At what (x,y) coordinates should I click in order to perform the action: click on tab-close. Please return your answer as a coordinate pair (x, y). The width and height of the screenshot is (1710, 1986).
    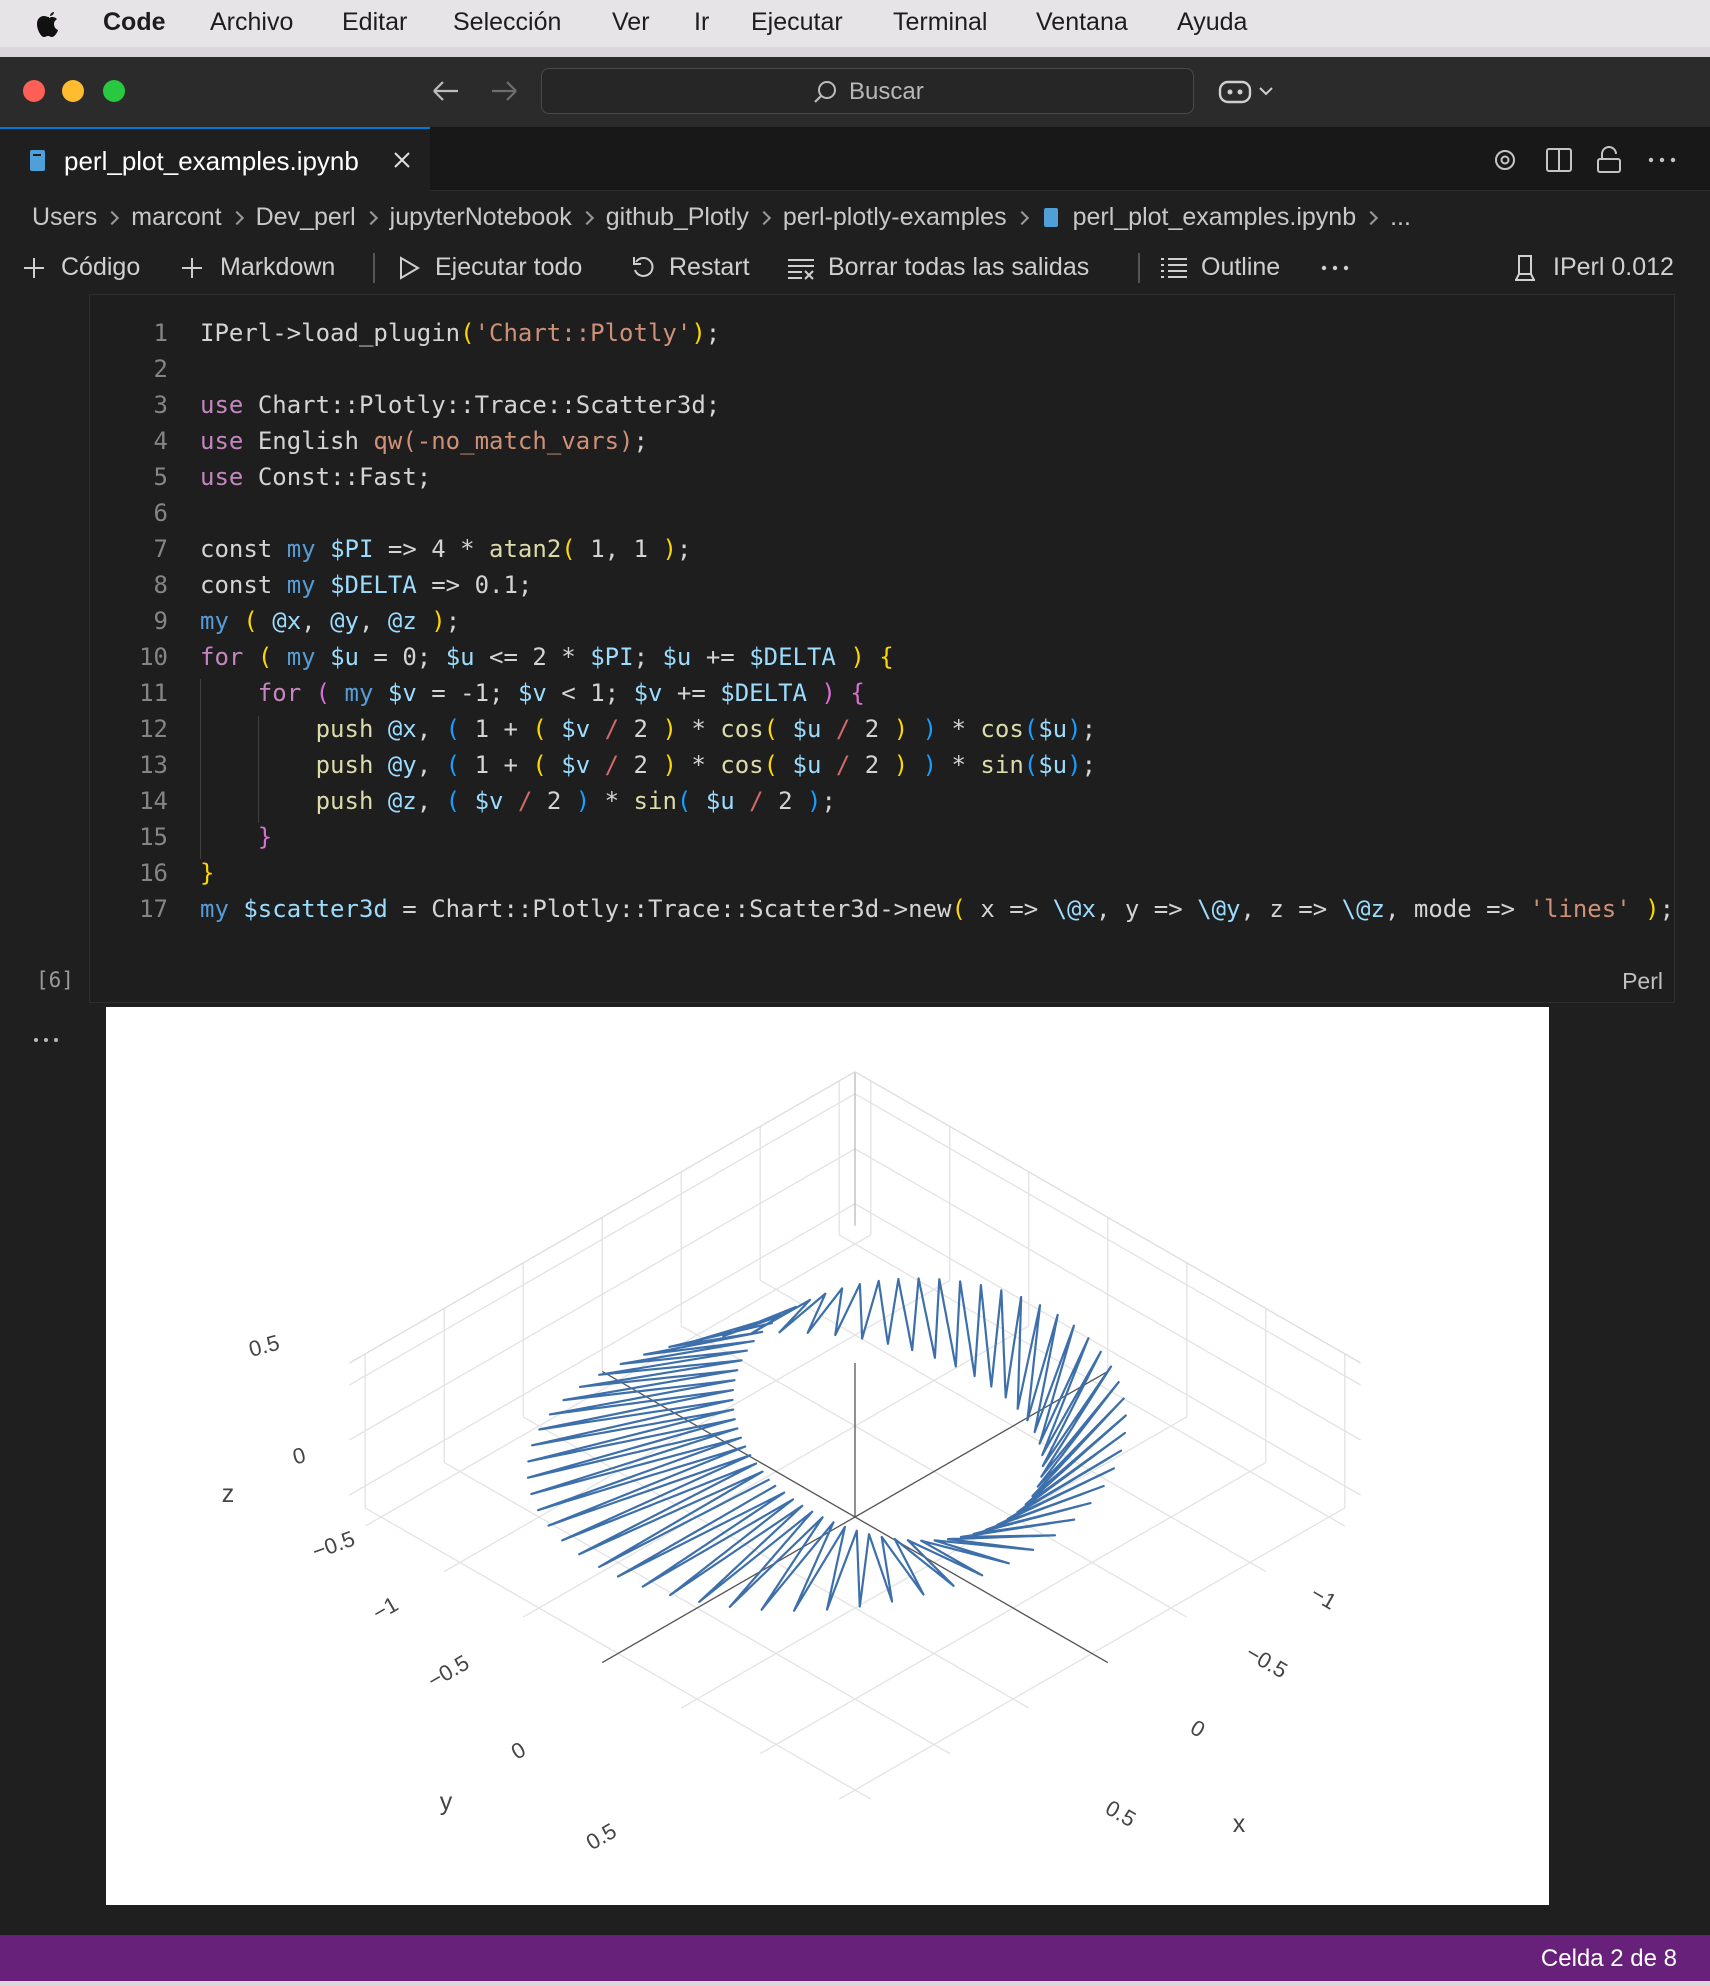
    Looking at the image, I should click on (402, 160).